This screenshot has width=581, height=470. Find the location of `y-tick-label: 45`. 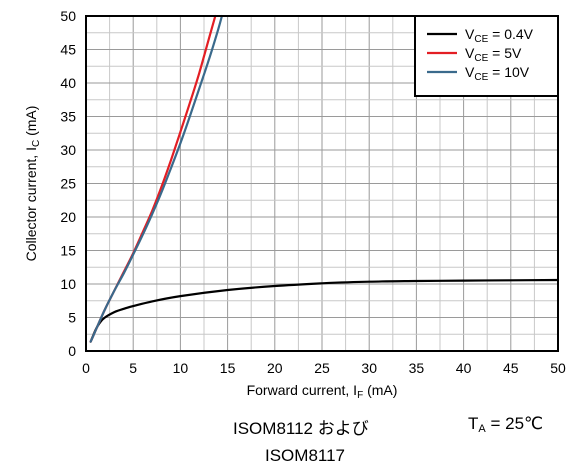

y-tick-label: 45 is located at coordinates (68, 50).